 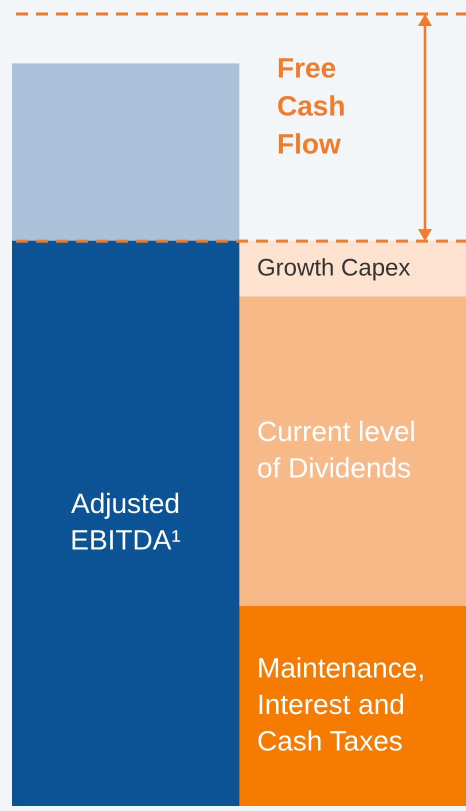 What do you see at coordinates (125, 522) in the screenshot?
I see `series-label: Adjusted EBITDA¹` at bounding box center [125, 522].